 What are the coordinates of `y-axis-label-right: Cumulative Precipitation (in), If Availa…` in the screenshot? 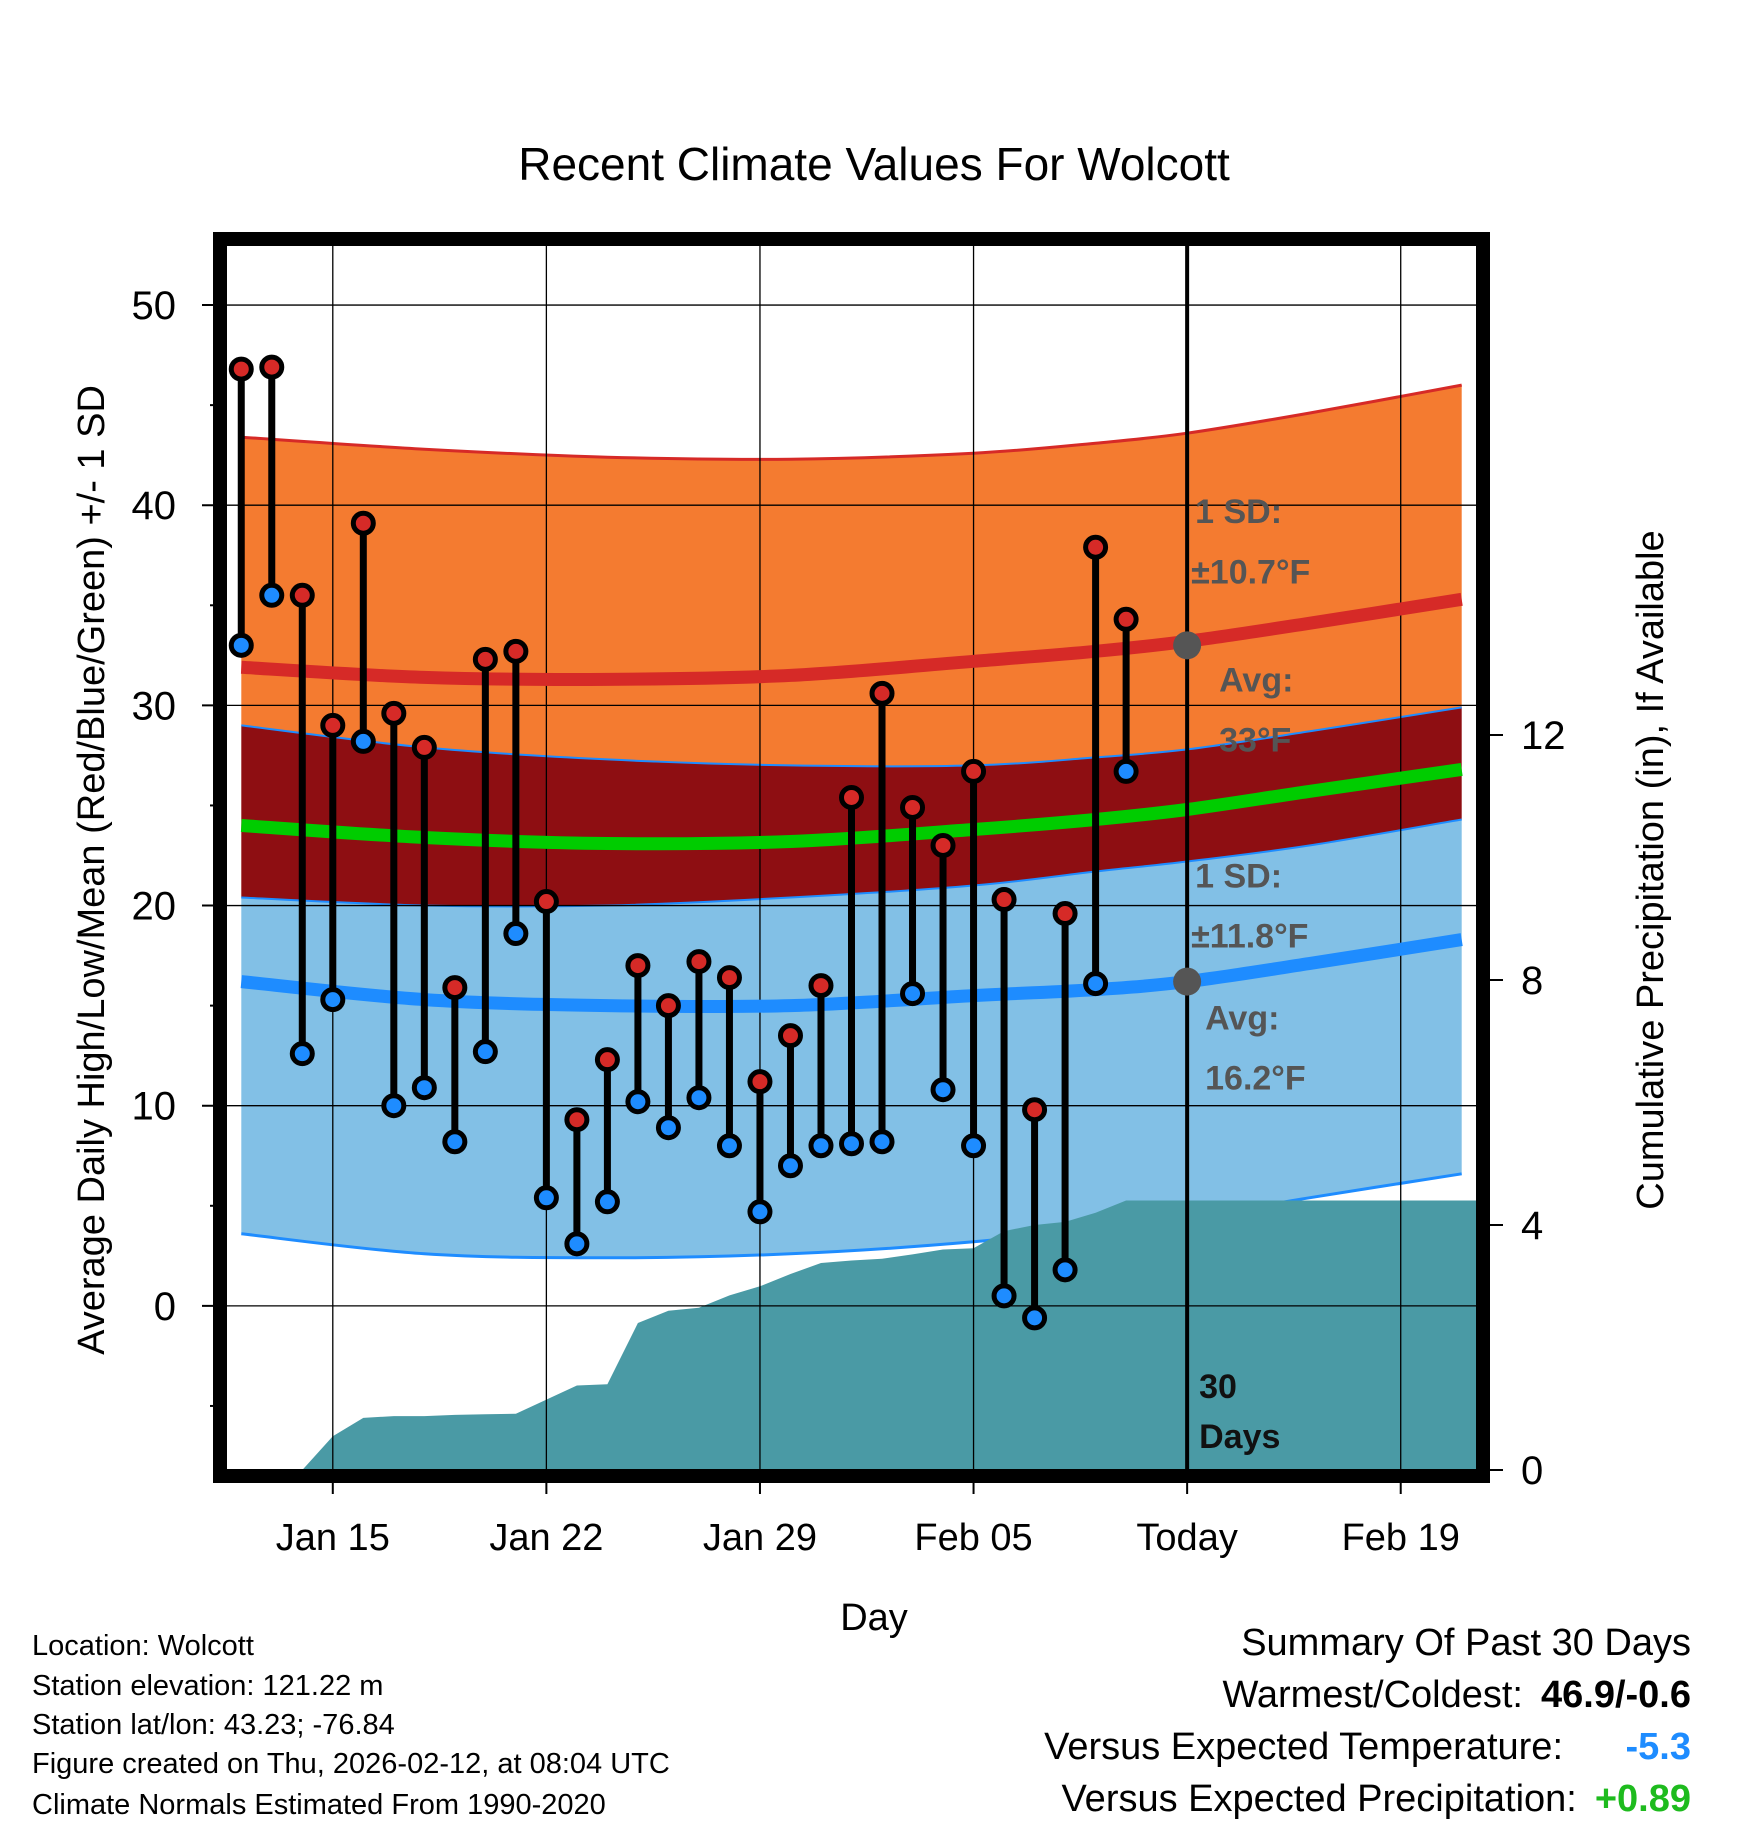 It's located at (1651, 869).